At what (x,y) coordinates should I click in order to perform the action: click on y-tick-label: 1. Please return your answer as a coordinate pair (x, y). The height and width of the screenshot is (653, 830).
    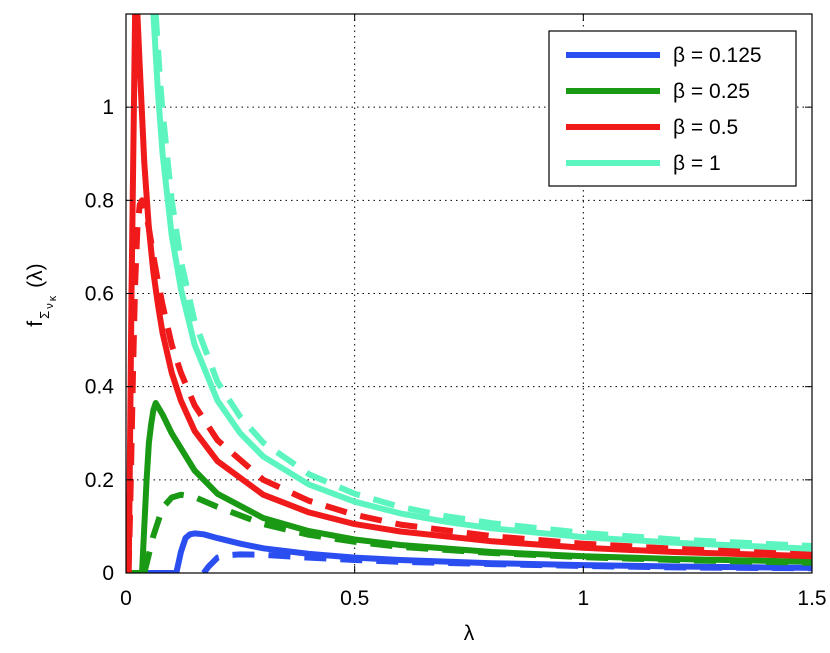
    Looking at the image, I should click on (108, 107).